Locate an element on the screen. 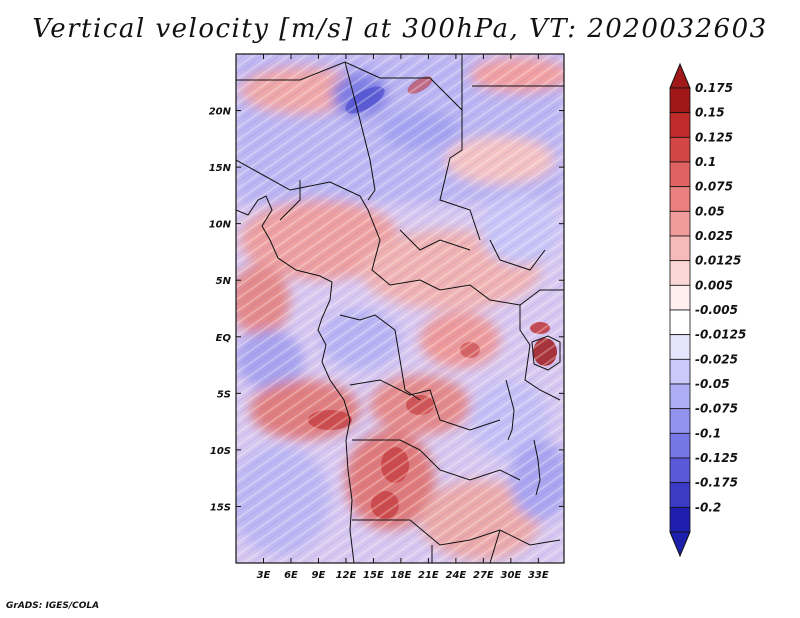 The width and height of the screenshot is (800, 618). y-tick-label: EQ is located at coordinates (224, 338).